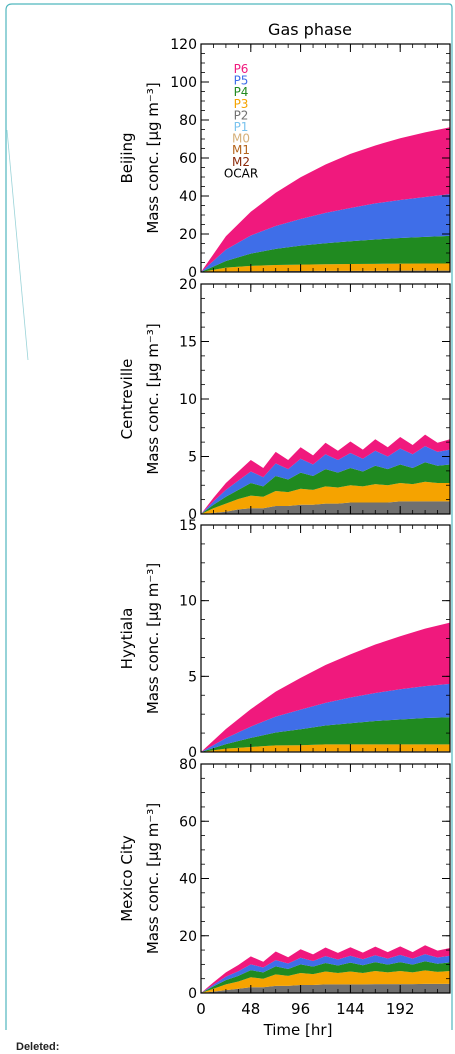 This screenshot has width=455, height=1054. What do you see at coordinates (201, 1009) in the screenshot?
I see `x-tick-label: 0` at bounding box center [201, 1009].